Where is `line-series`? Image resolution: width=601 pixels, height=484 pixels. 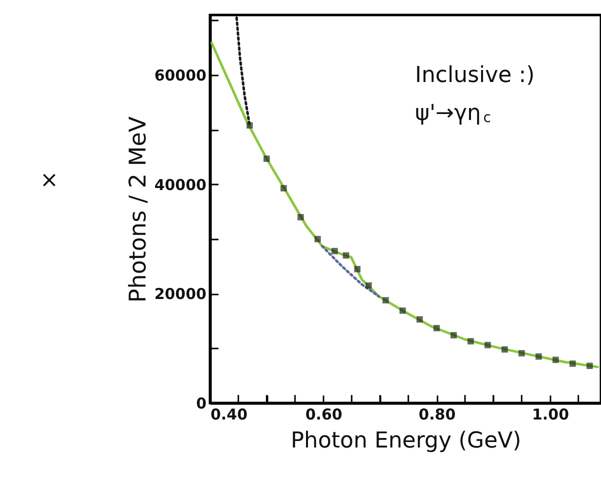
line-series is located at coordinates (350, 271).